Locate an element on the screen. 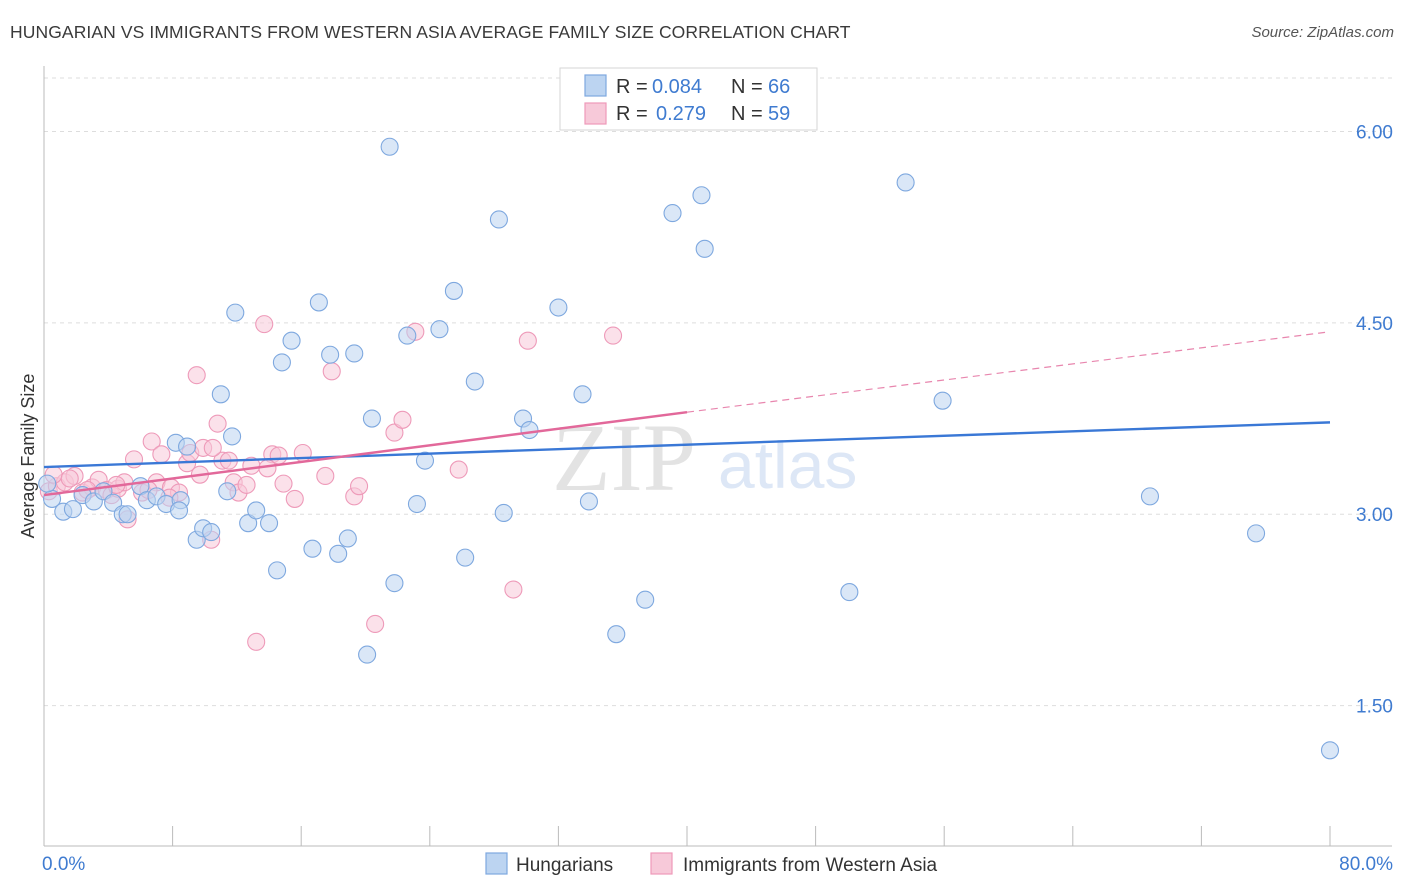  stats-legend: R = 0.084 N = 66 R = 0.279 N = 59 is located at coordinates (688, 99).